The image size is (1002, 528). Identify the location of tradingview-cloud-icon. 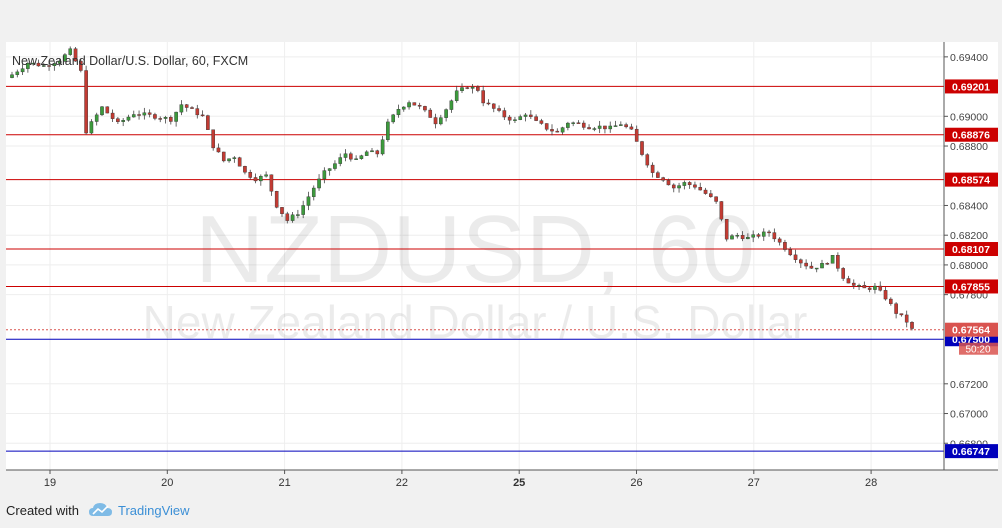
(101, 510).